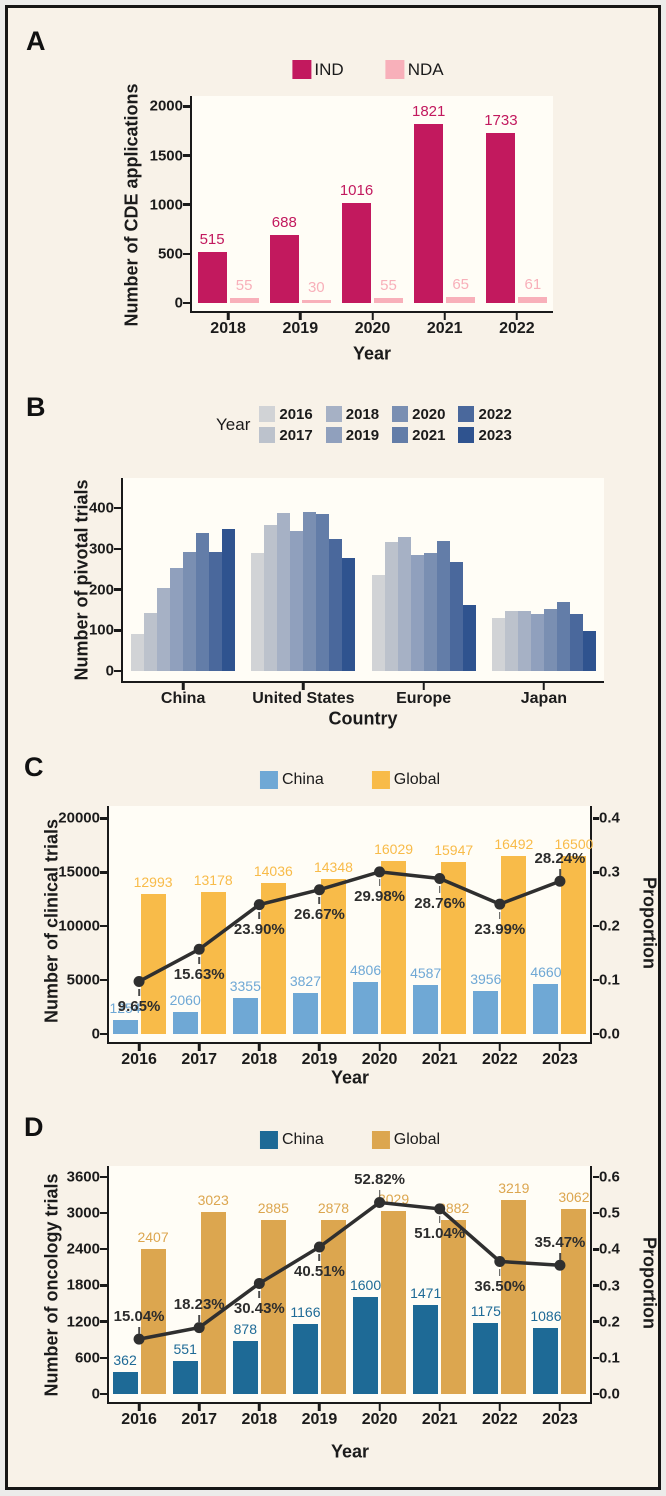 This screenshot has width=666, height=1496. I want to click on y-tick-label: 400, so click(101, 508).